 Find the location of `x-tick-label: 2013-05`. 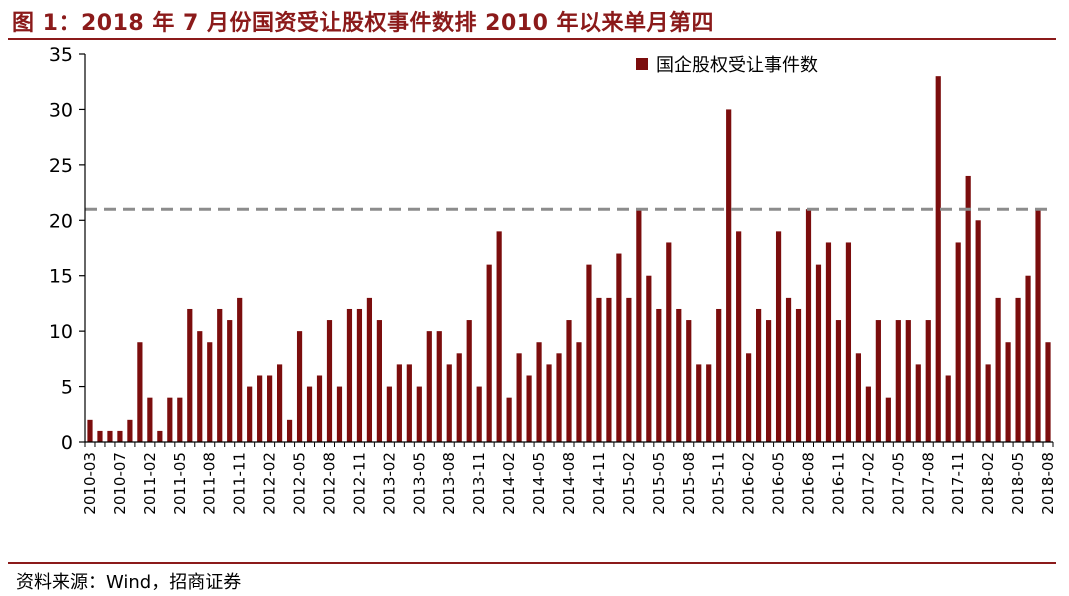

x-tick-label: 2013-05 is located at coordinates (419, 483).